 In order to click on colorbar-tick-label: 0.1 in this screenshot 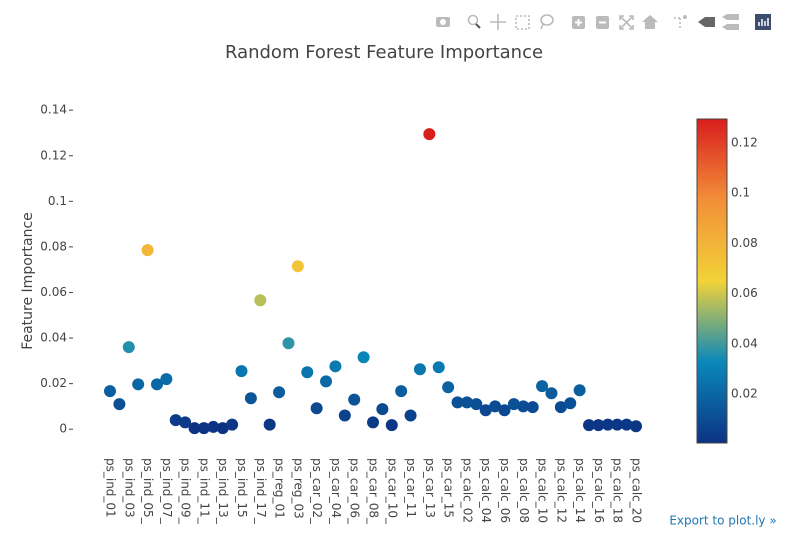, I will do `click(740, 193)`.